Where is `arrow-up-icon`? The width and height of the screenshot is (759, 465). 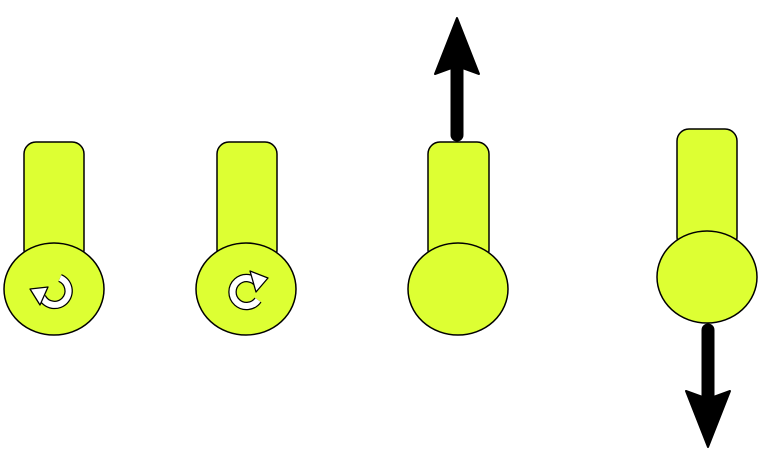
arrow-up-icon is located at coordinates (457, 79).